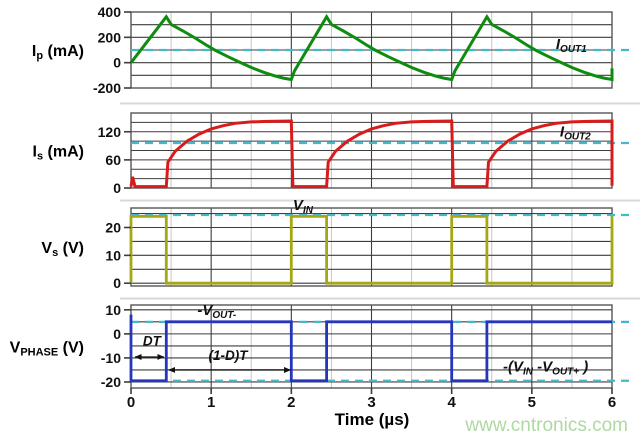 This screenshot has height=441, width=643. What do you see at coordinates (211, 402) in the screenshot?
I see `x-tick-label: 1` at bounding box center [211, 402].